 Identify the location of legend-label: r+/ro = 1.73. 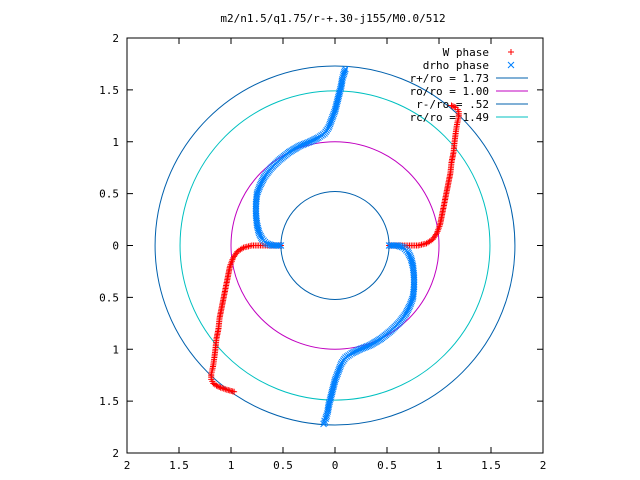
(449, 78).